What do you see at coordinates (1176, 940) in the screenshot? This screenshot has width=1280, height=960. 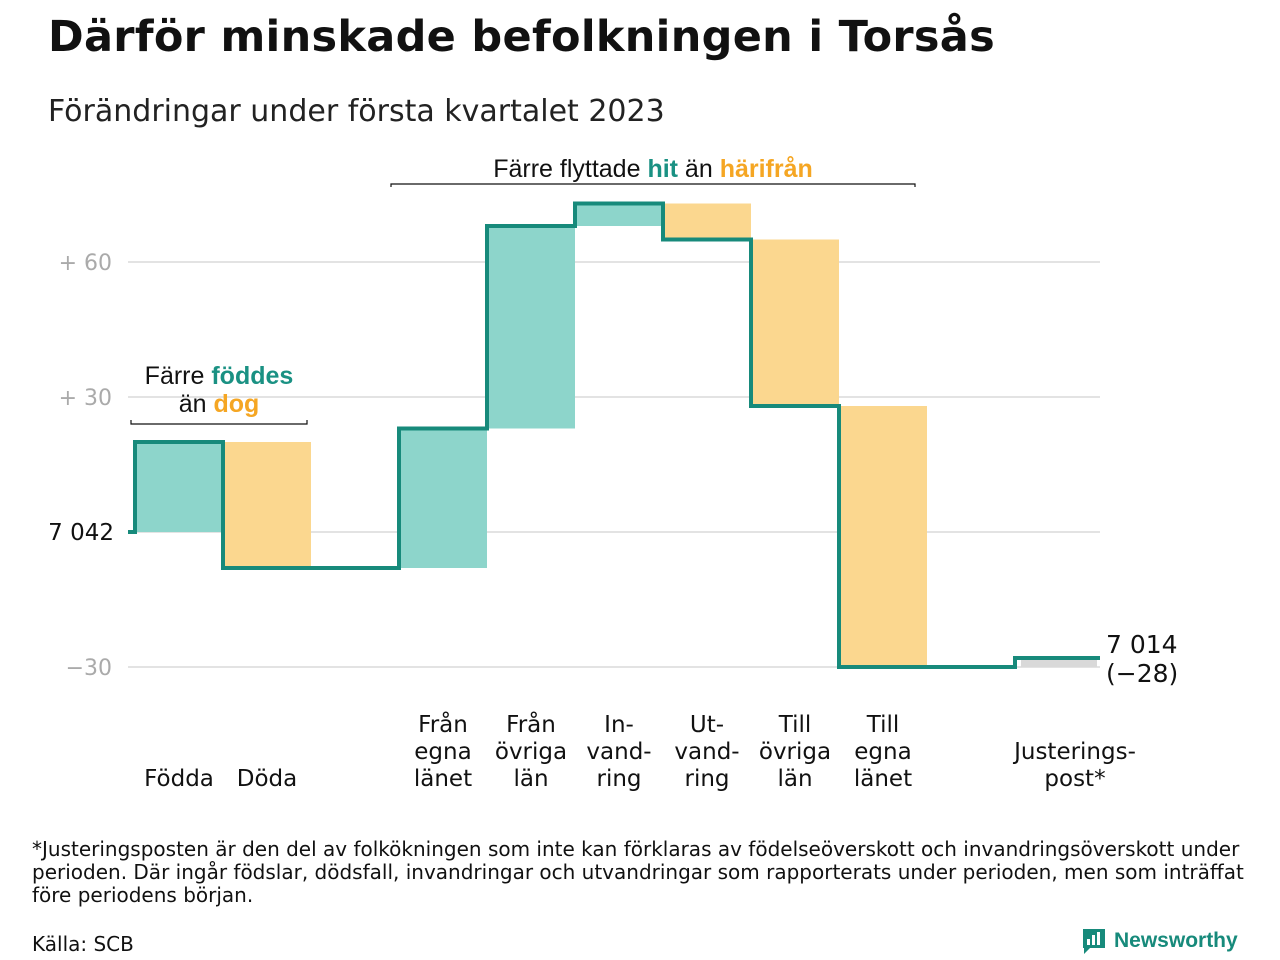 I see `brand-name: Newsworthy` at bounding box center [1176, 940].